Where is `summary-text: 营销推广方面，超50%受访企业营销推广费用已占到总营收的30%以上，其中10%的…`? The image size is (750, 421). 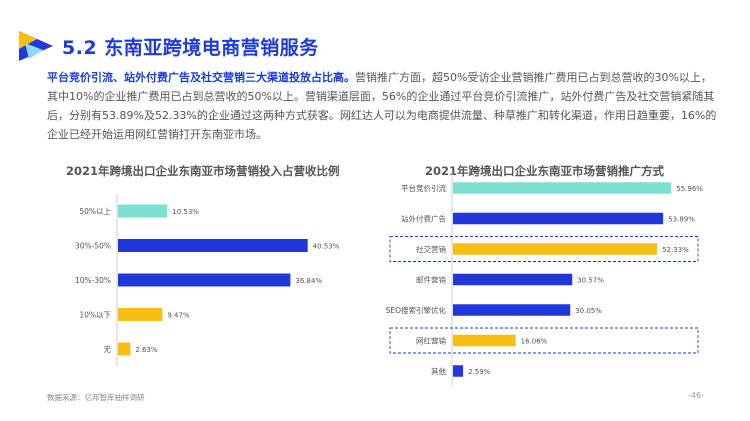
summary-text: 营销推广方面，超50%受访企业营销推广费用已占到总营收的30%以上，其中10%的… is located at coordinates (382, 106).